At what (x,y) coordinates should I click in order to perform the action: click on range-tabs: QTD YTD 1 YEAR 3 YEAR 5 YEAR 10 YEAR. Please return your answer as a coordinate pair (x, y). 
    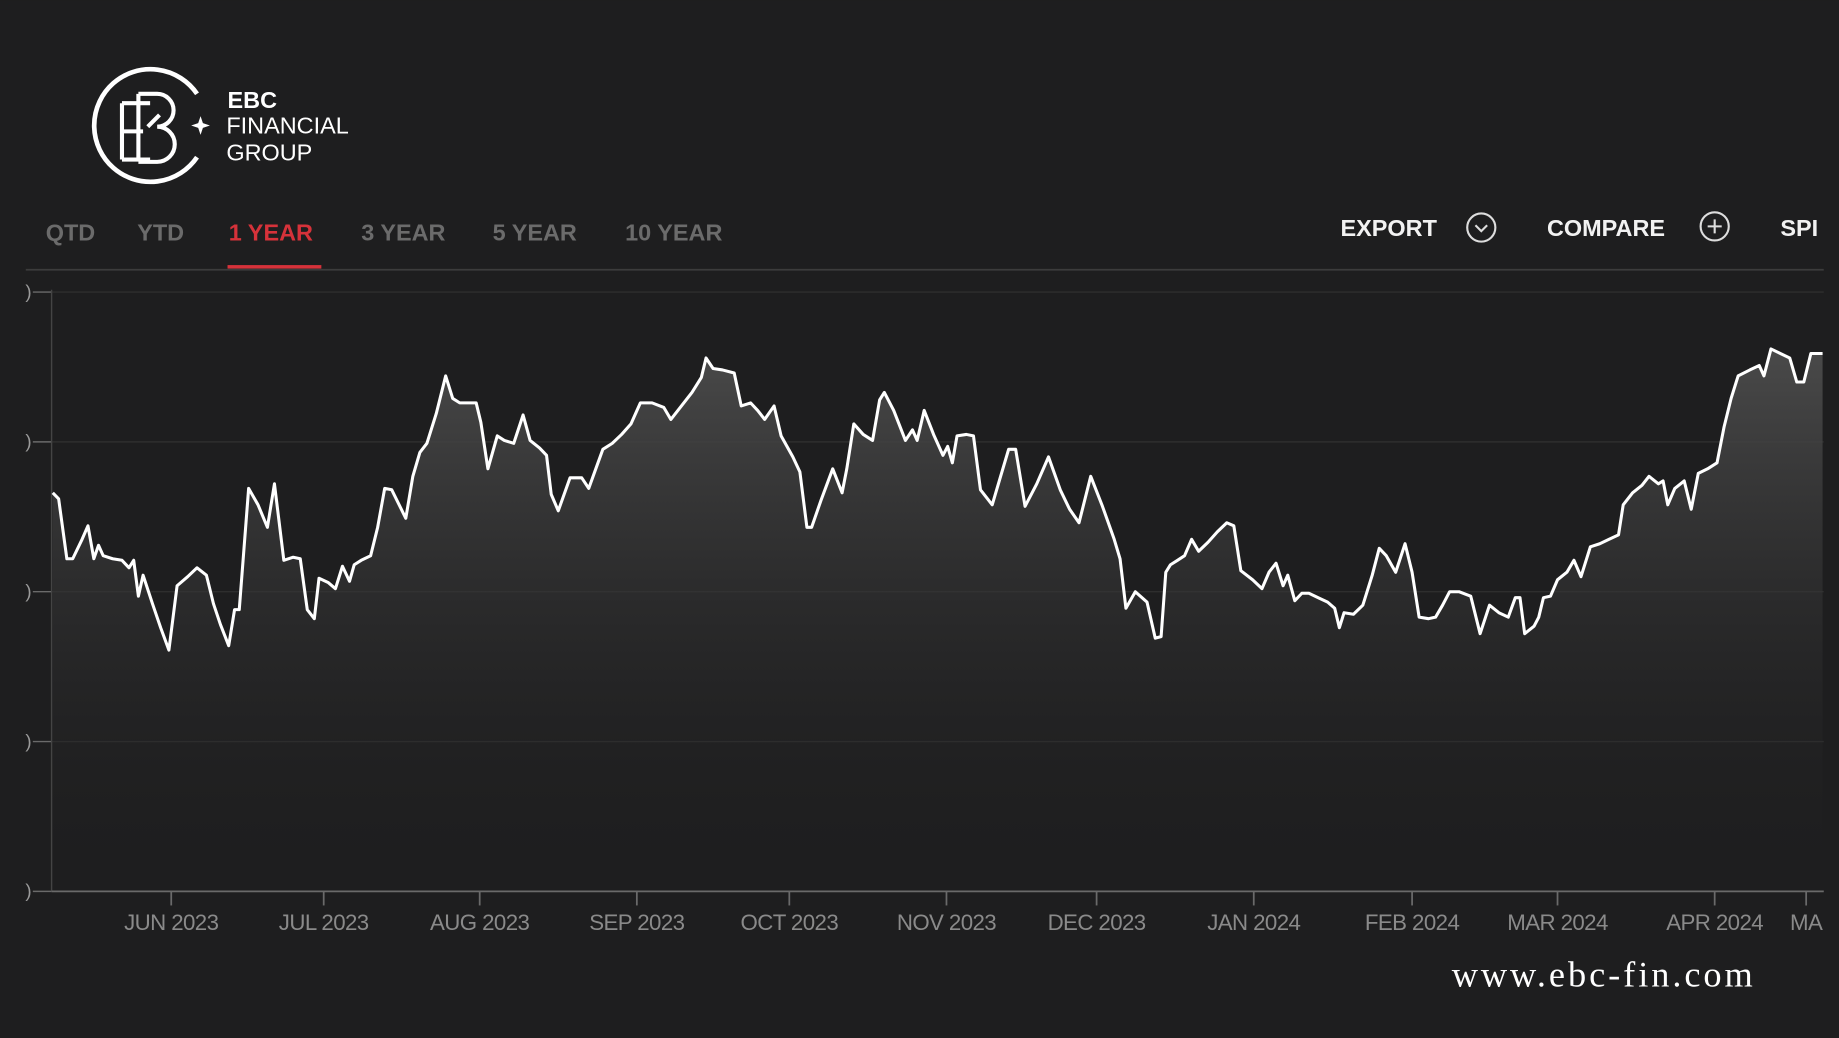
    Looking at the image, I should click on (384, 244).